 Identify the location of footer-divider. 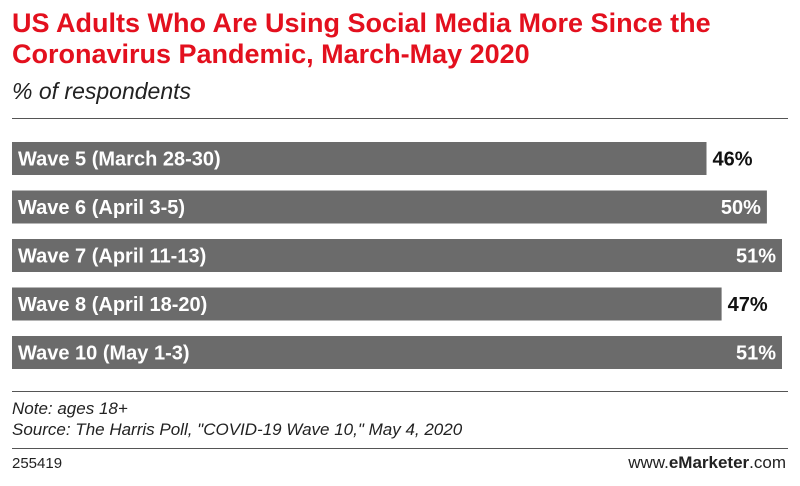
(400, 448).